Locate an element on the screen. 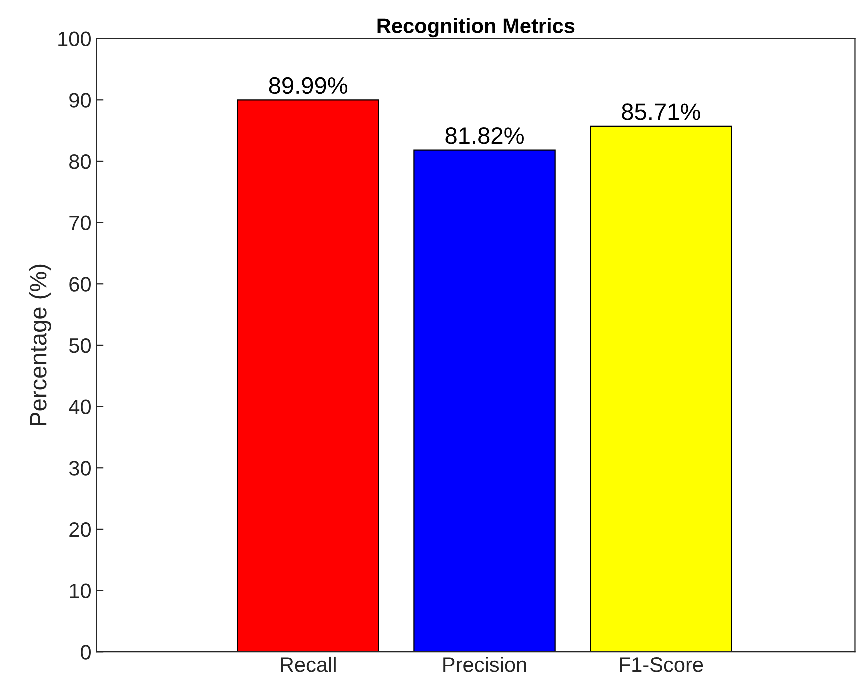  y-tick-label: 20 is located at coordinates (80, 530).